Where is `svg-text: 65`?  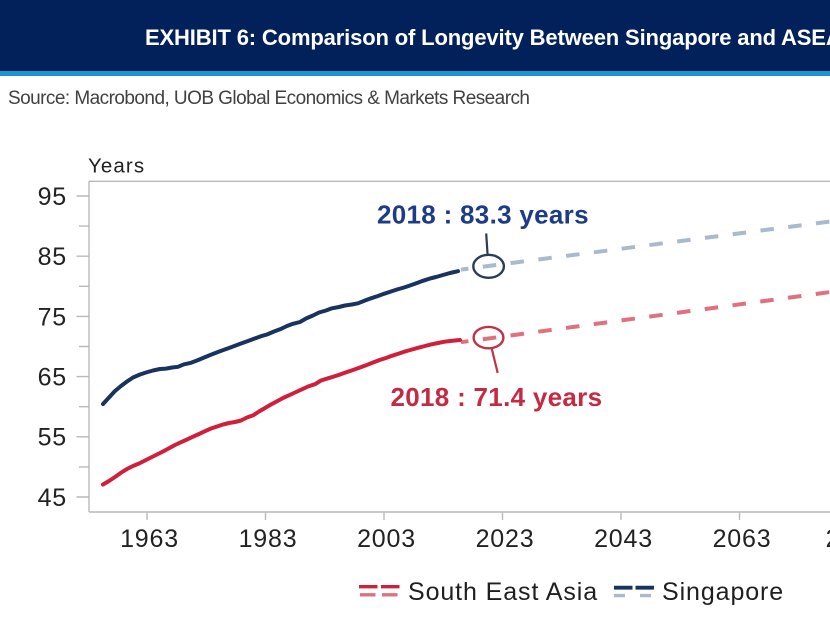 svg-text: 65 is located at coordinates (52, 378).